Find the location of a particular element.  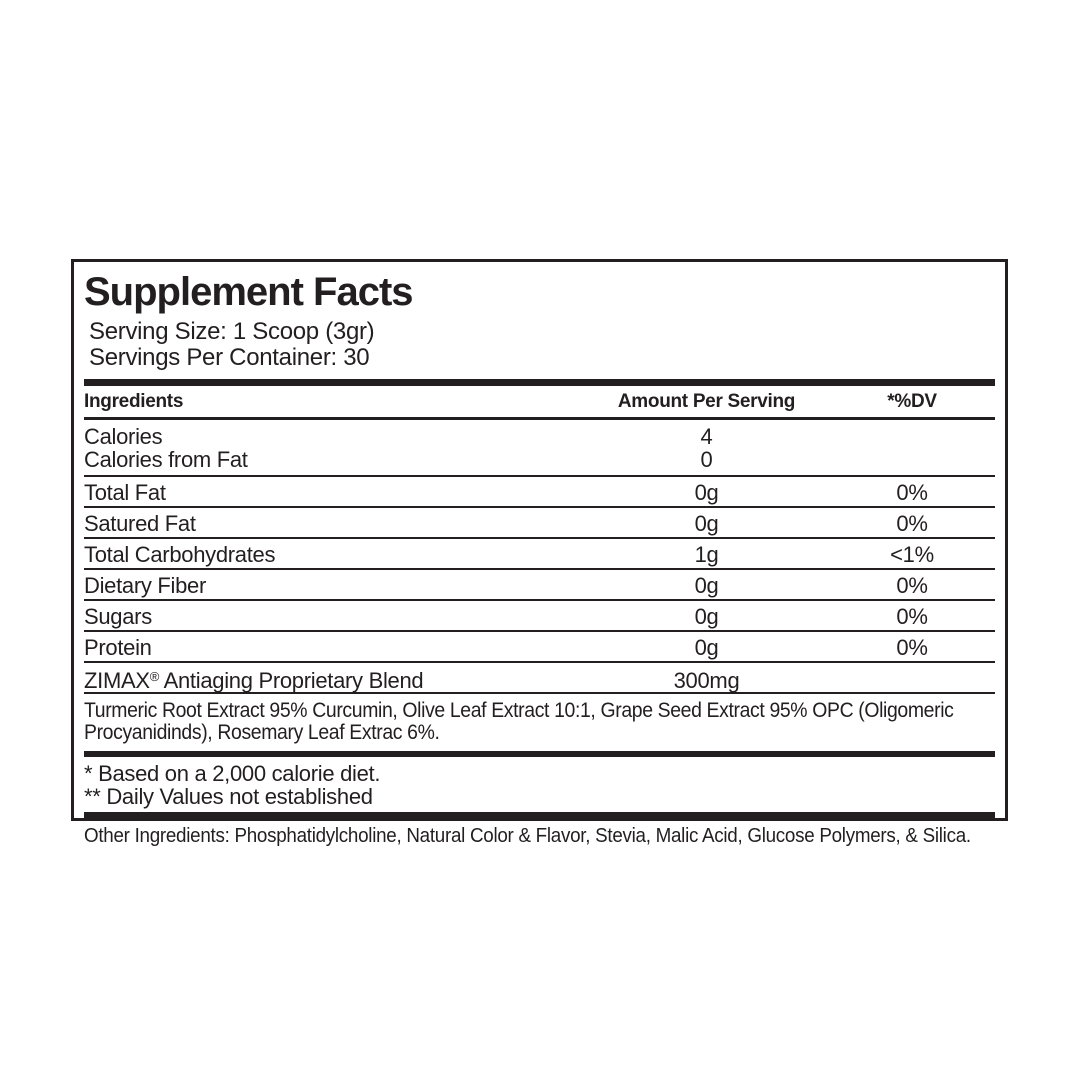

footnote-daily-values: ** Daily Values not established is located at coordinates (228, 796).